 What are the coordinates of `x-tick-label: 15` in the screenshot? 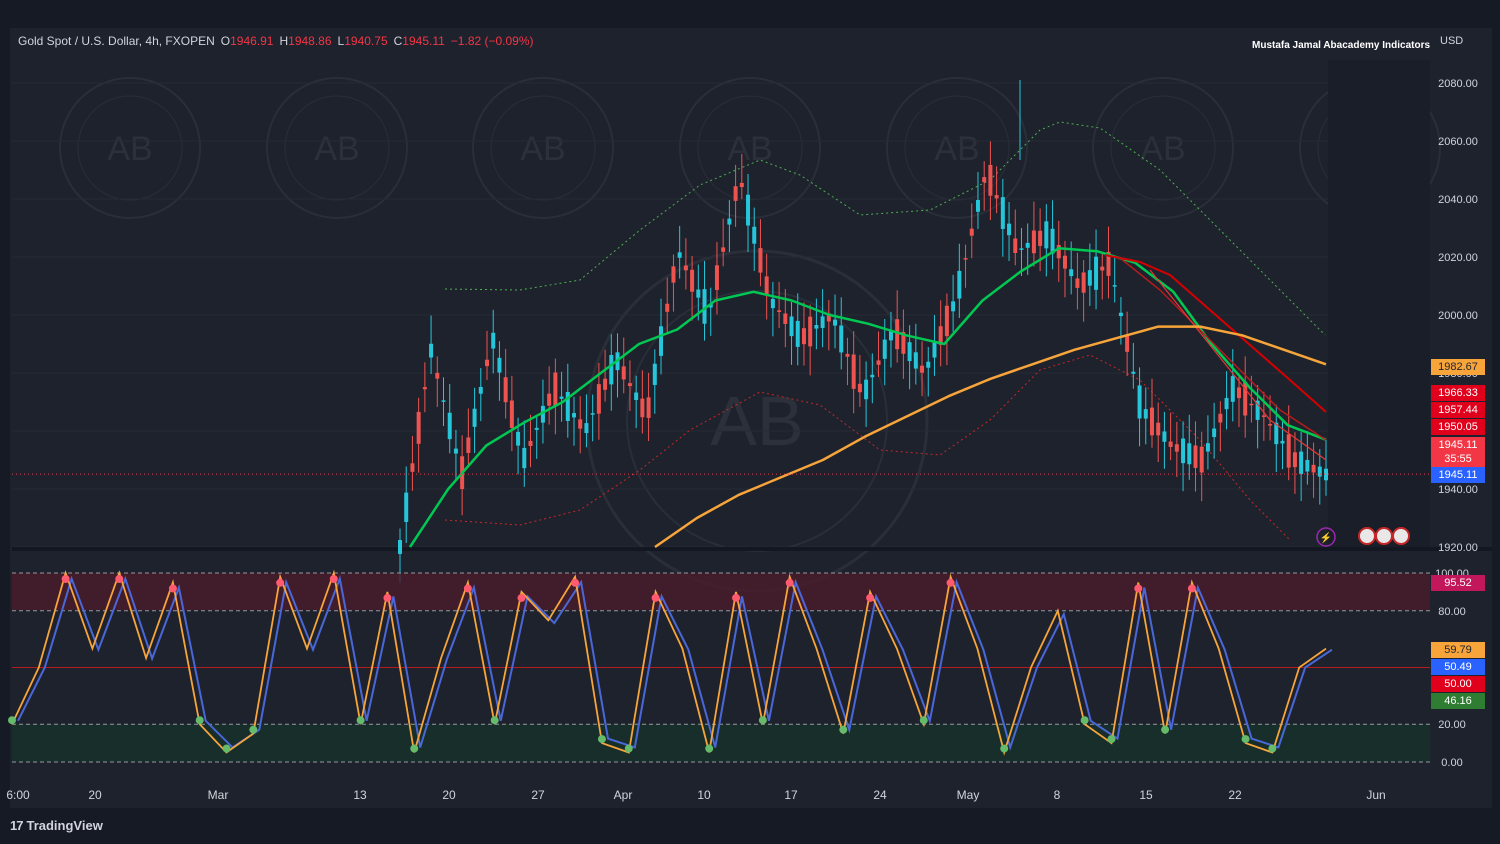 It's located at (1146, 795).